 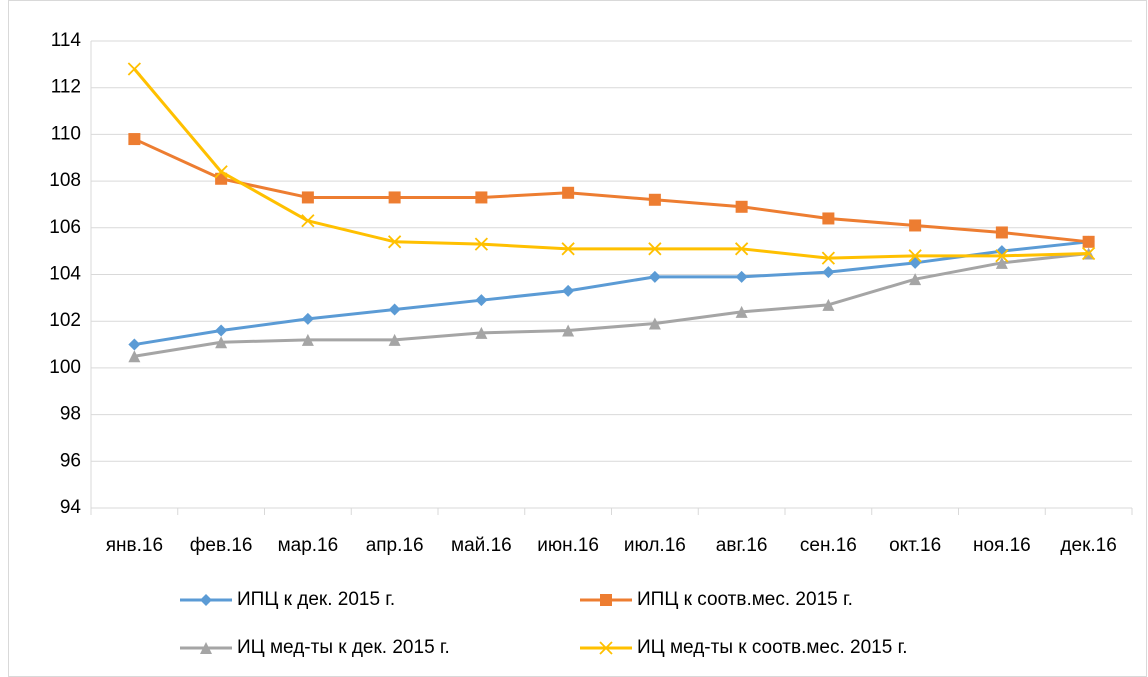 What do you see at coordinates (568, 545) in the screenshot?
I see `x-tick-label: июн.16` at bounding box center [568, 545].